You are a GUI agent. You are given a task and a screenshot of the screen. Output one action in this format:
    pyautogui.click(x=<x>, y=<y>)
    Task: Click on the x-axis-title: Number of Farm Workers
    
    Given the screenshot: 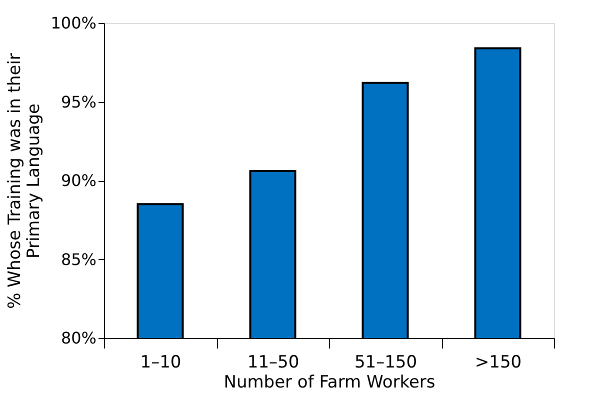 What is the action you would take?
    pyautogui.click(x=330, y=382)
    